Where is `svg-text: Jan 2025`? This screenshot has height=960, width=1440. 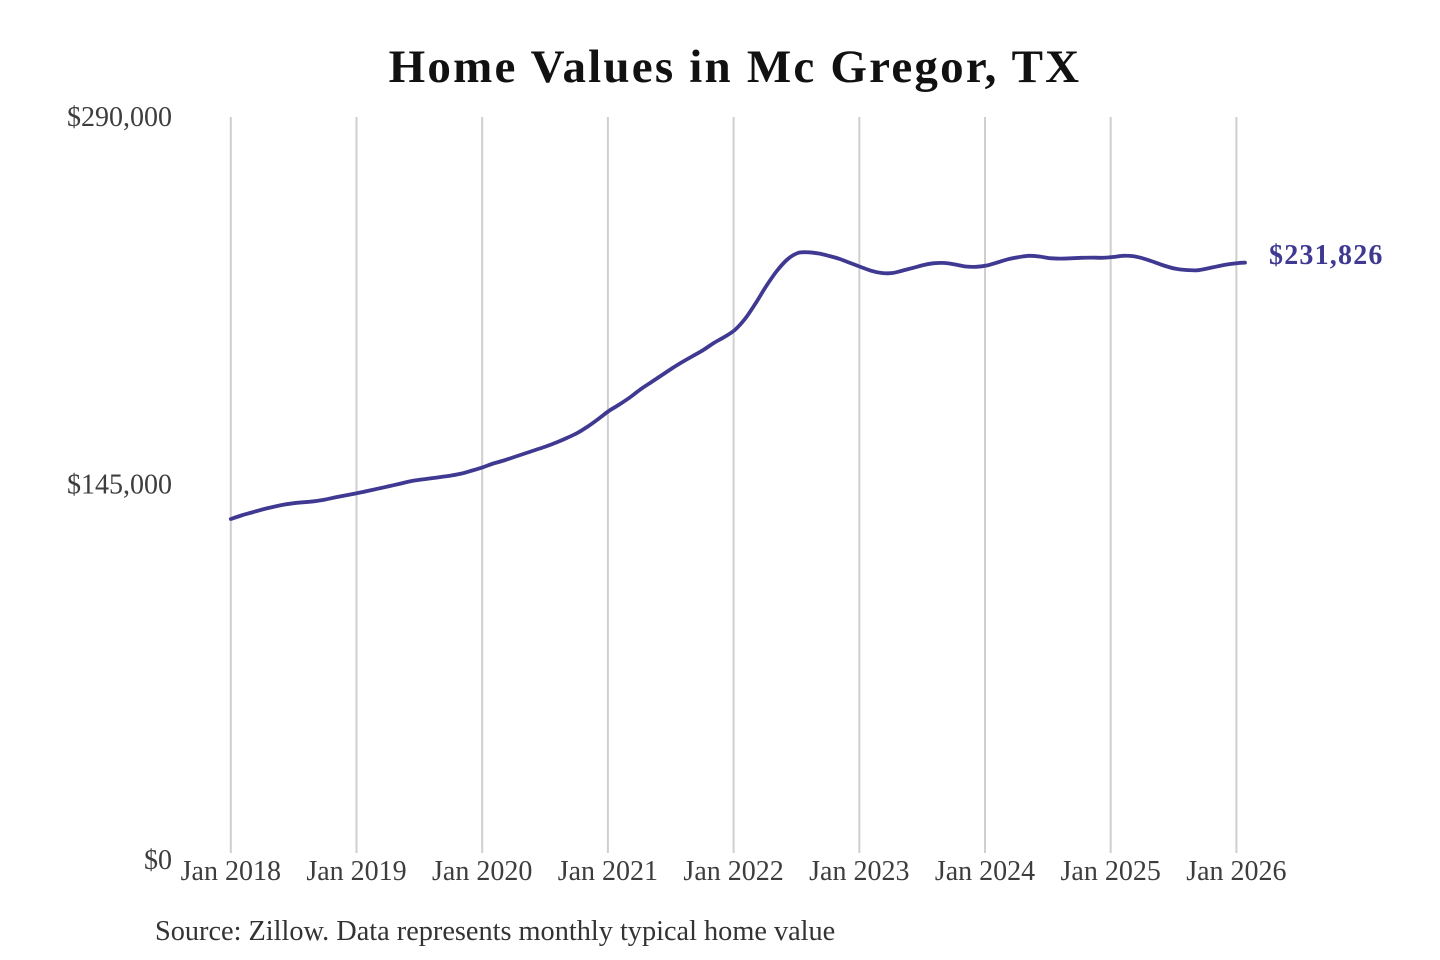 svg-text: Jan 2025 is located at coordinates (1111, 871).